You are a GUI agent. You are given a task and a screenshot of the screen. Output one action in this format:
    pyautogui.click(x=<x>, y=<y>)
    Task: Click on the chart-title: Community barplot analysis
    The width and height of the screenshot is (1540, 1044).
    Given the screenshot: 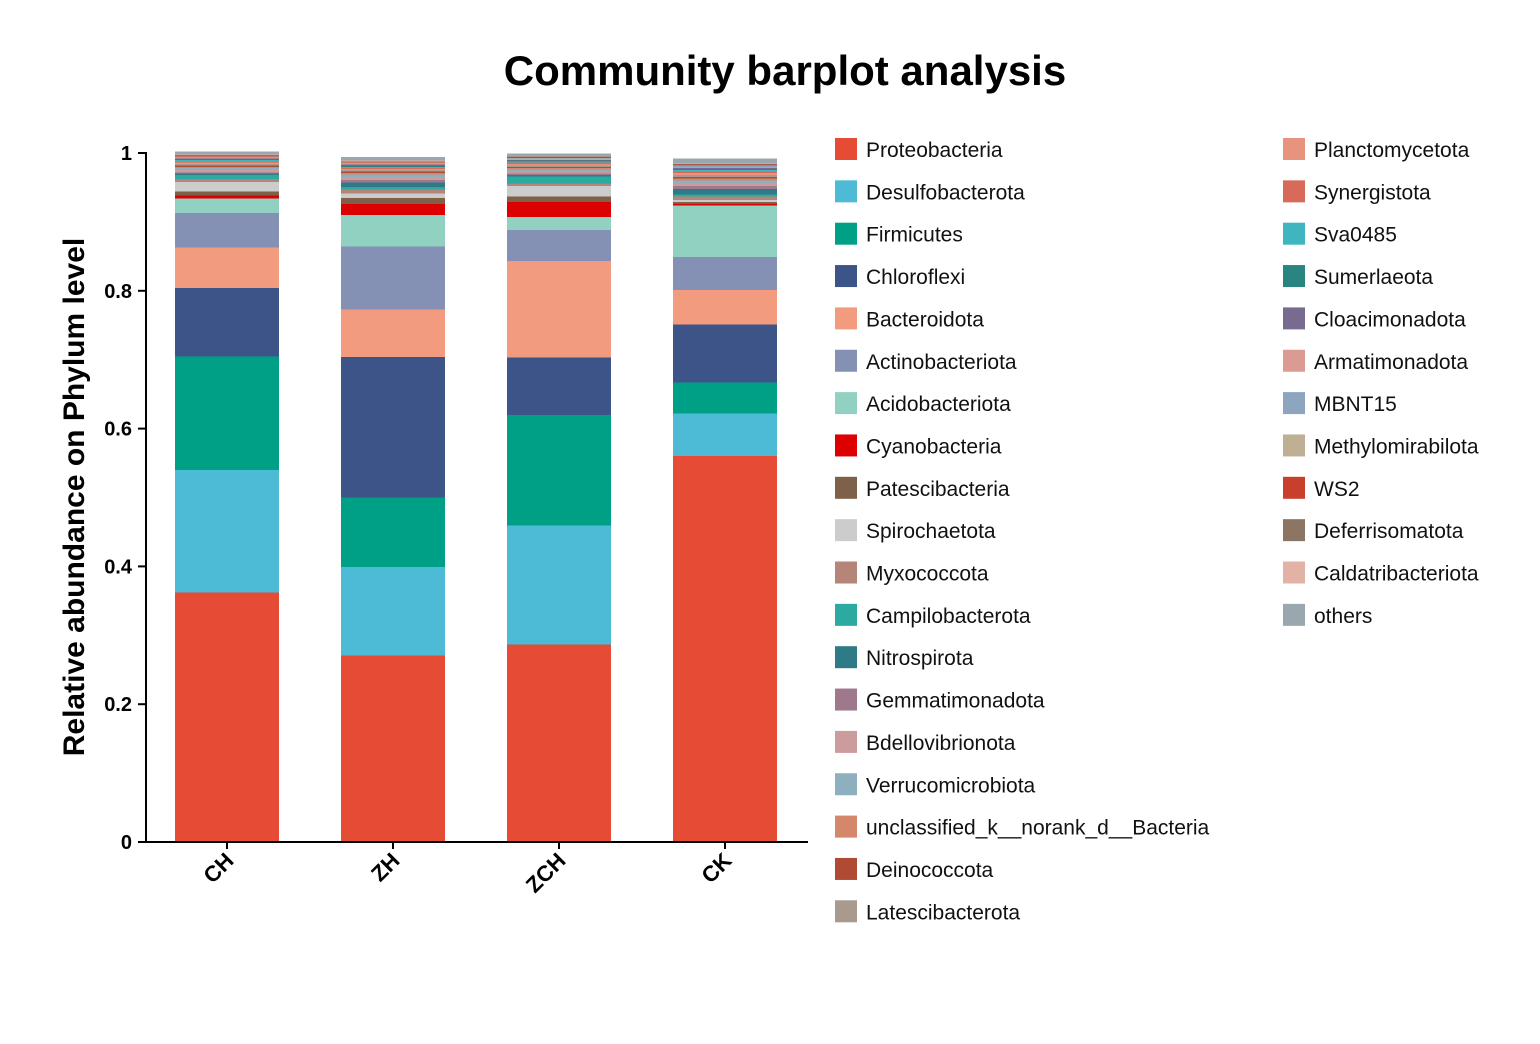 What is the action you would take?
    pyautogui.click(x=785, y=70)
    